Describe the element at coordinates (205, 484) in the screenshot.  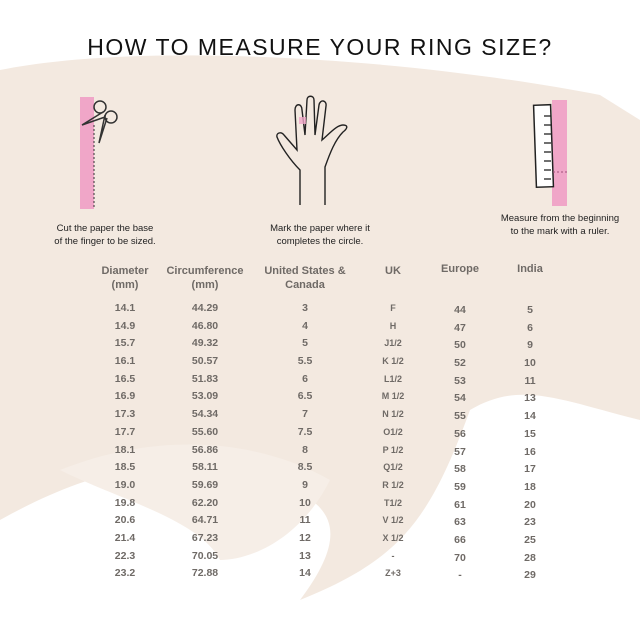
I see `table-cell: 59.69` at that location.